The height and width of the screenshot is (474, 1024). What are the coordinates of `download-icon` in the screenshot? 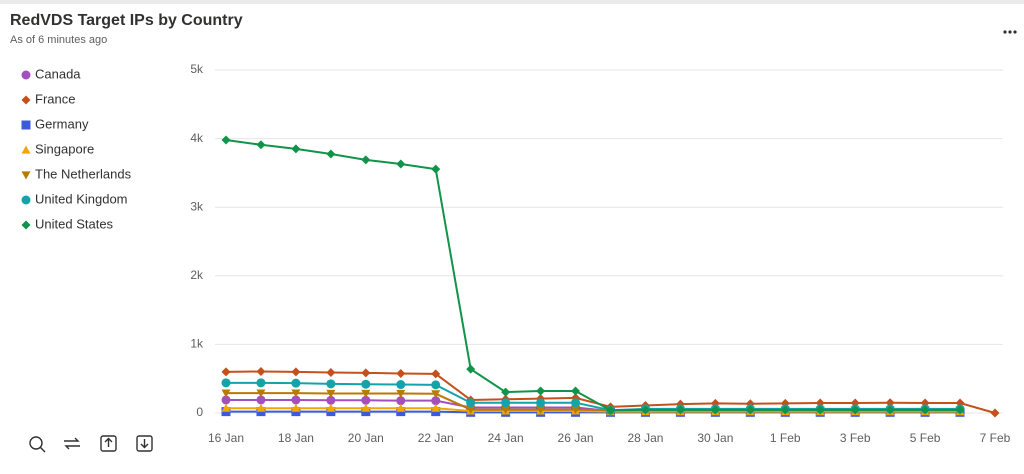 It's located at (144, 443).